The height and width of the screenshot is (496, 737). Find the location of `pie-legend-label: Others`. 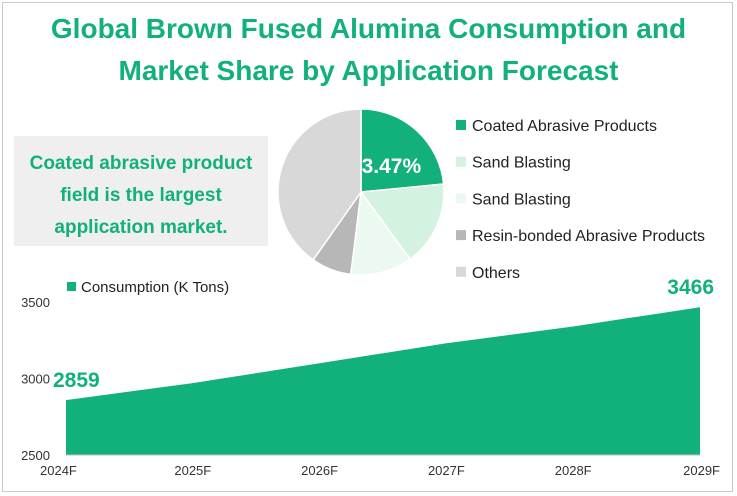

pie-legend-label: Others is located at coordinates (496, 273).